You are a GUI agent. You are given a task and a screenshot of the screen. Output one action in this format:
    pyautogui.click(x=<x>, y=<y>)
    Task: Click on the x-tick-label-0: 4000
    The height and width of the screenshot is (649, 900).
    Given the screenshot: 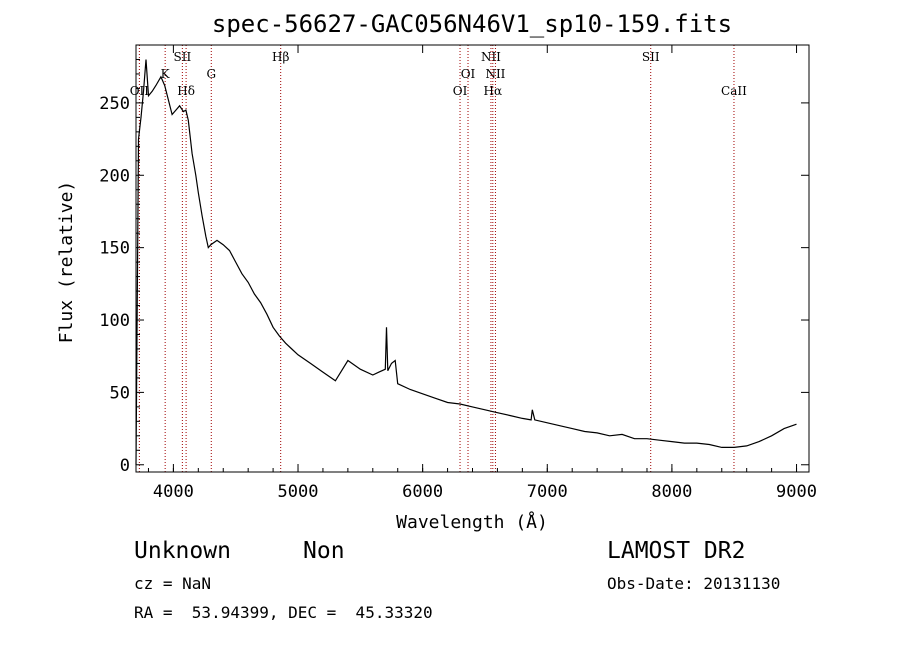 What is the action you would take?
    pyautogui.click(x=173, y=492)
    